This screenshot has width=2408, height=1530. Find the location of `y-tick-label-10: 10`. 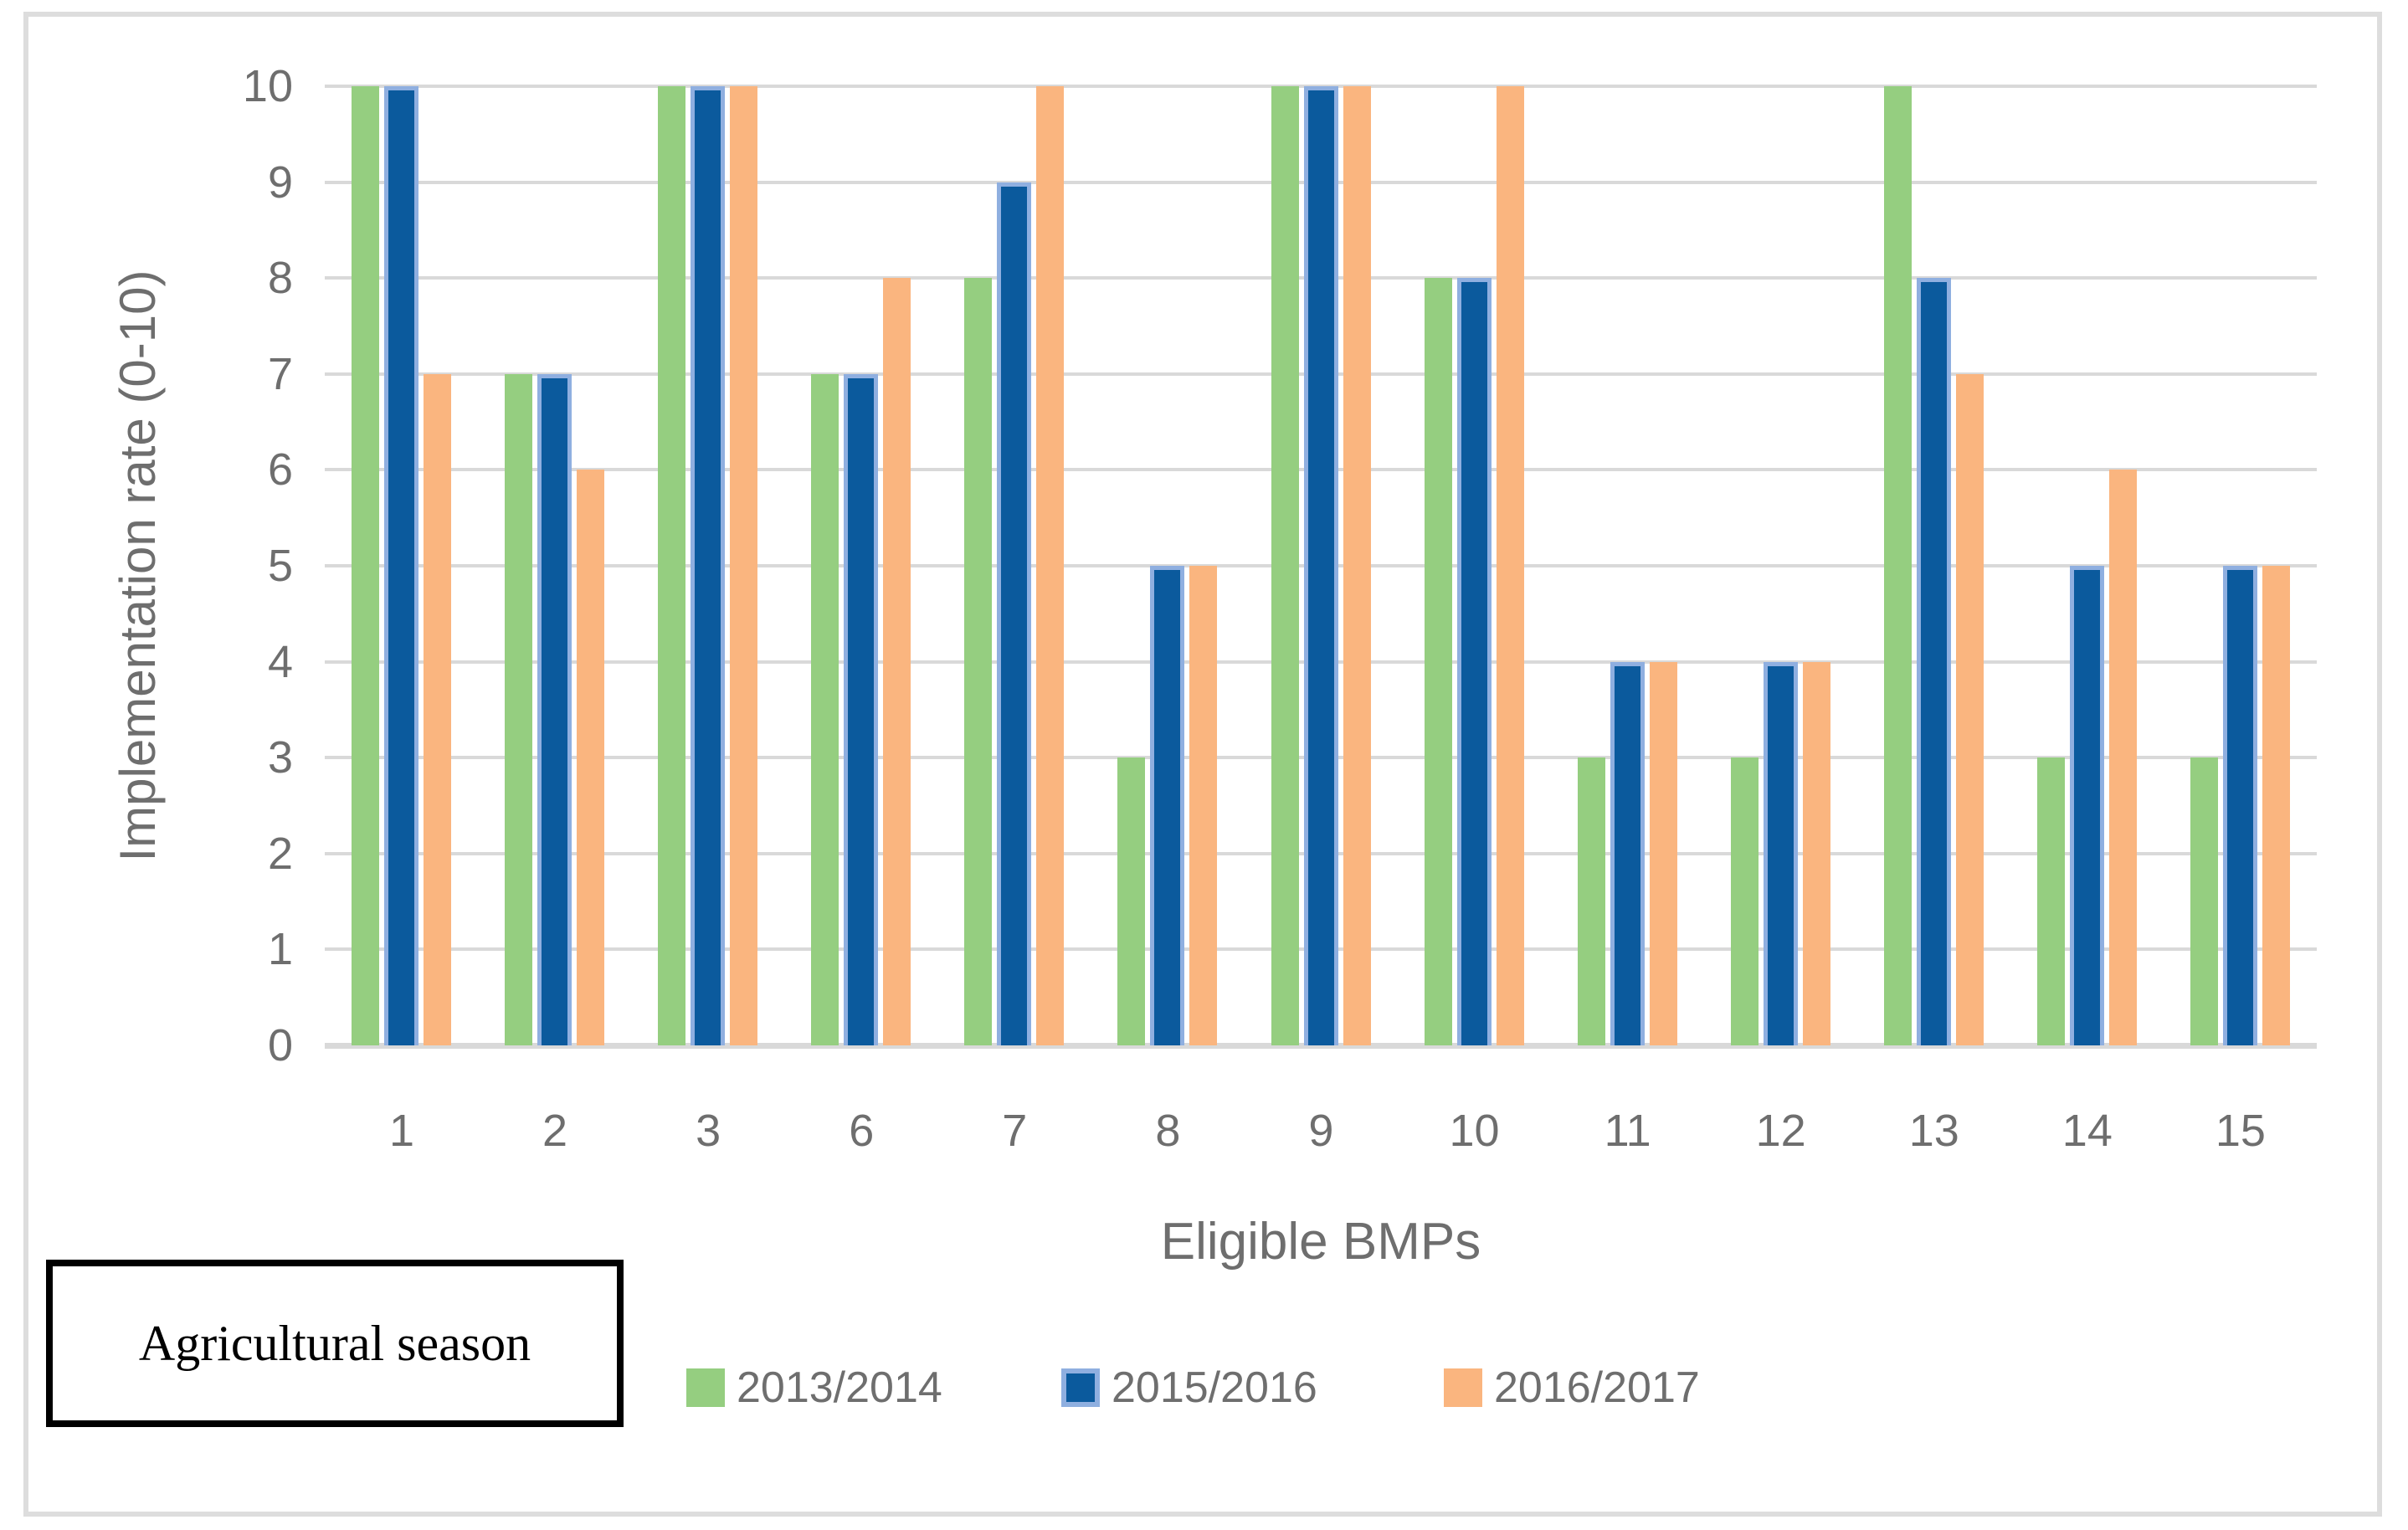

y-tick-label-10: 10 is located at coordinates (267, 86).